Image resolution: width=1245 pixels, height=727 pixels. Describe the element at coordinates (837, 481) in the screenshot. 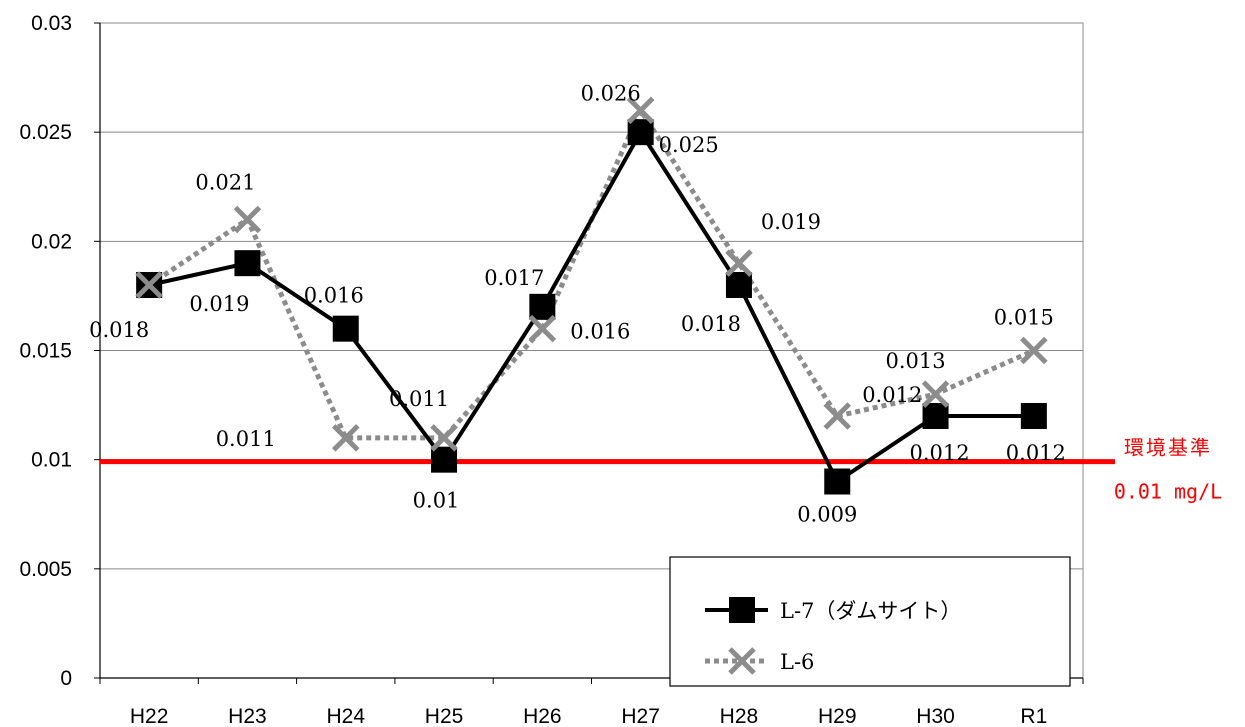

I see `marker-l7-H29` at that location.